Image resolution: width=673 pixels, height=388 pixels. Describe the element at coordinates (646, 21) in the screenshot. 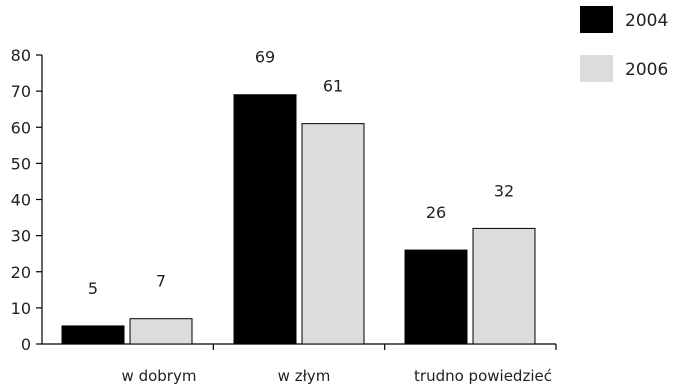

I see `legend-label-2004: 2004` at that location.